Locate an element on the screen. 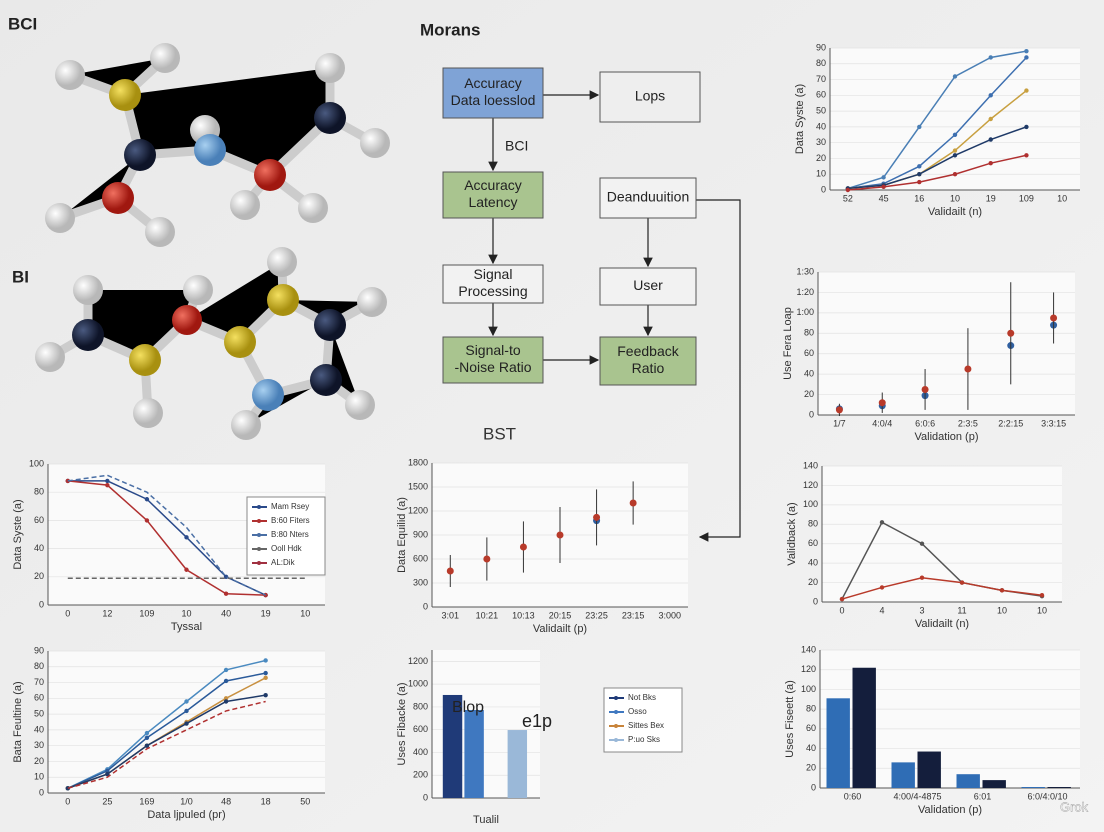  y-tick-label: 1:20 is located at coordinates (805, 292).